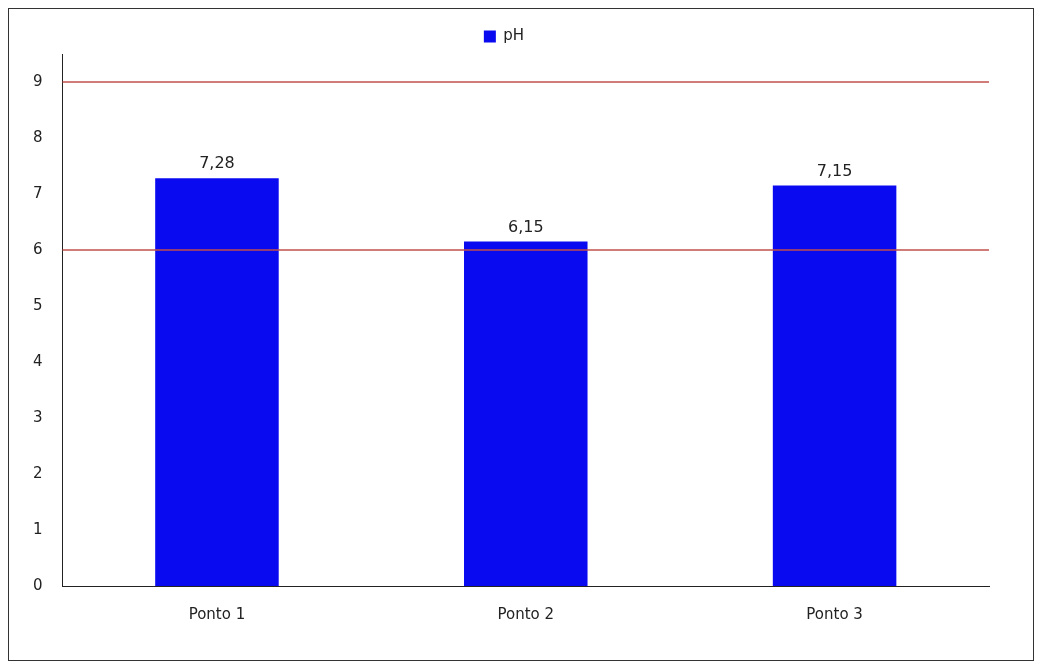 This screenshot has width=1044, height=671. What do you see at coordinates (526, 613) in the screenshot?
I see `x-tick-label: Ponto 2` at bounding box center [526, 613].